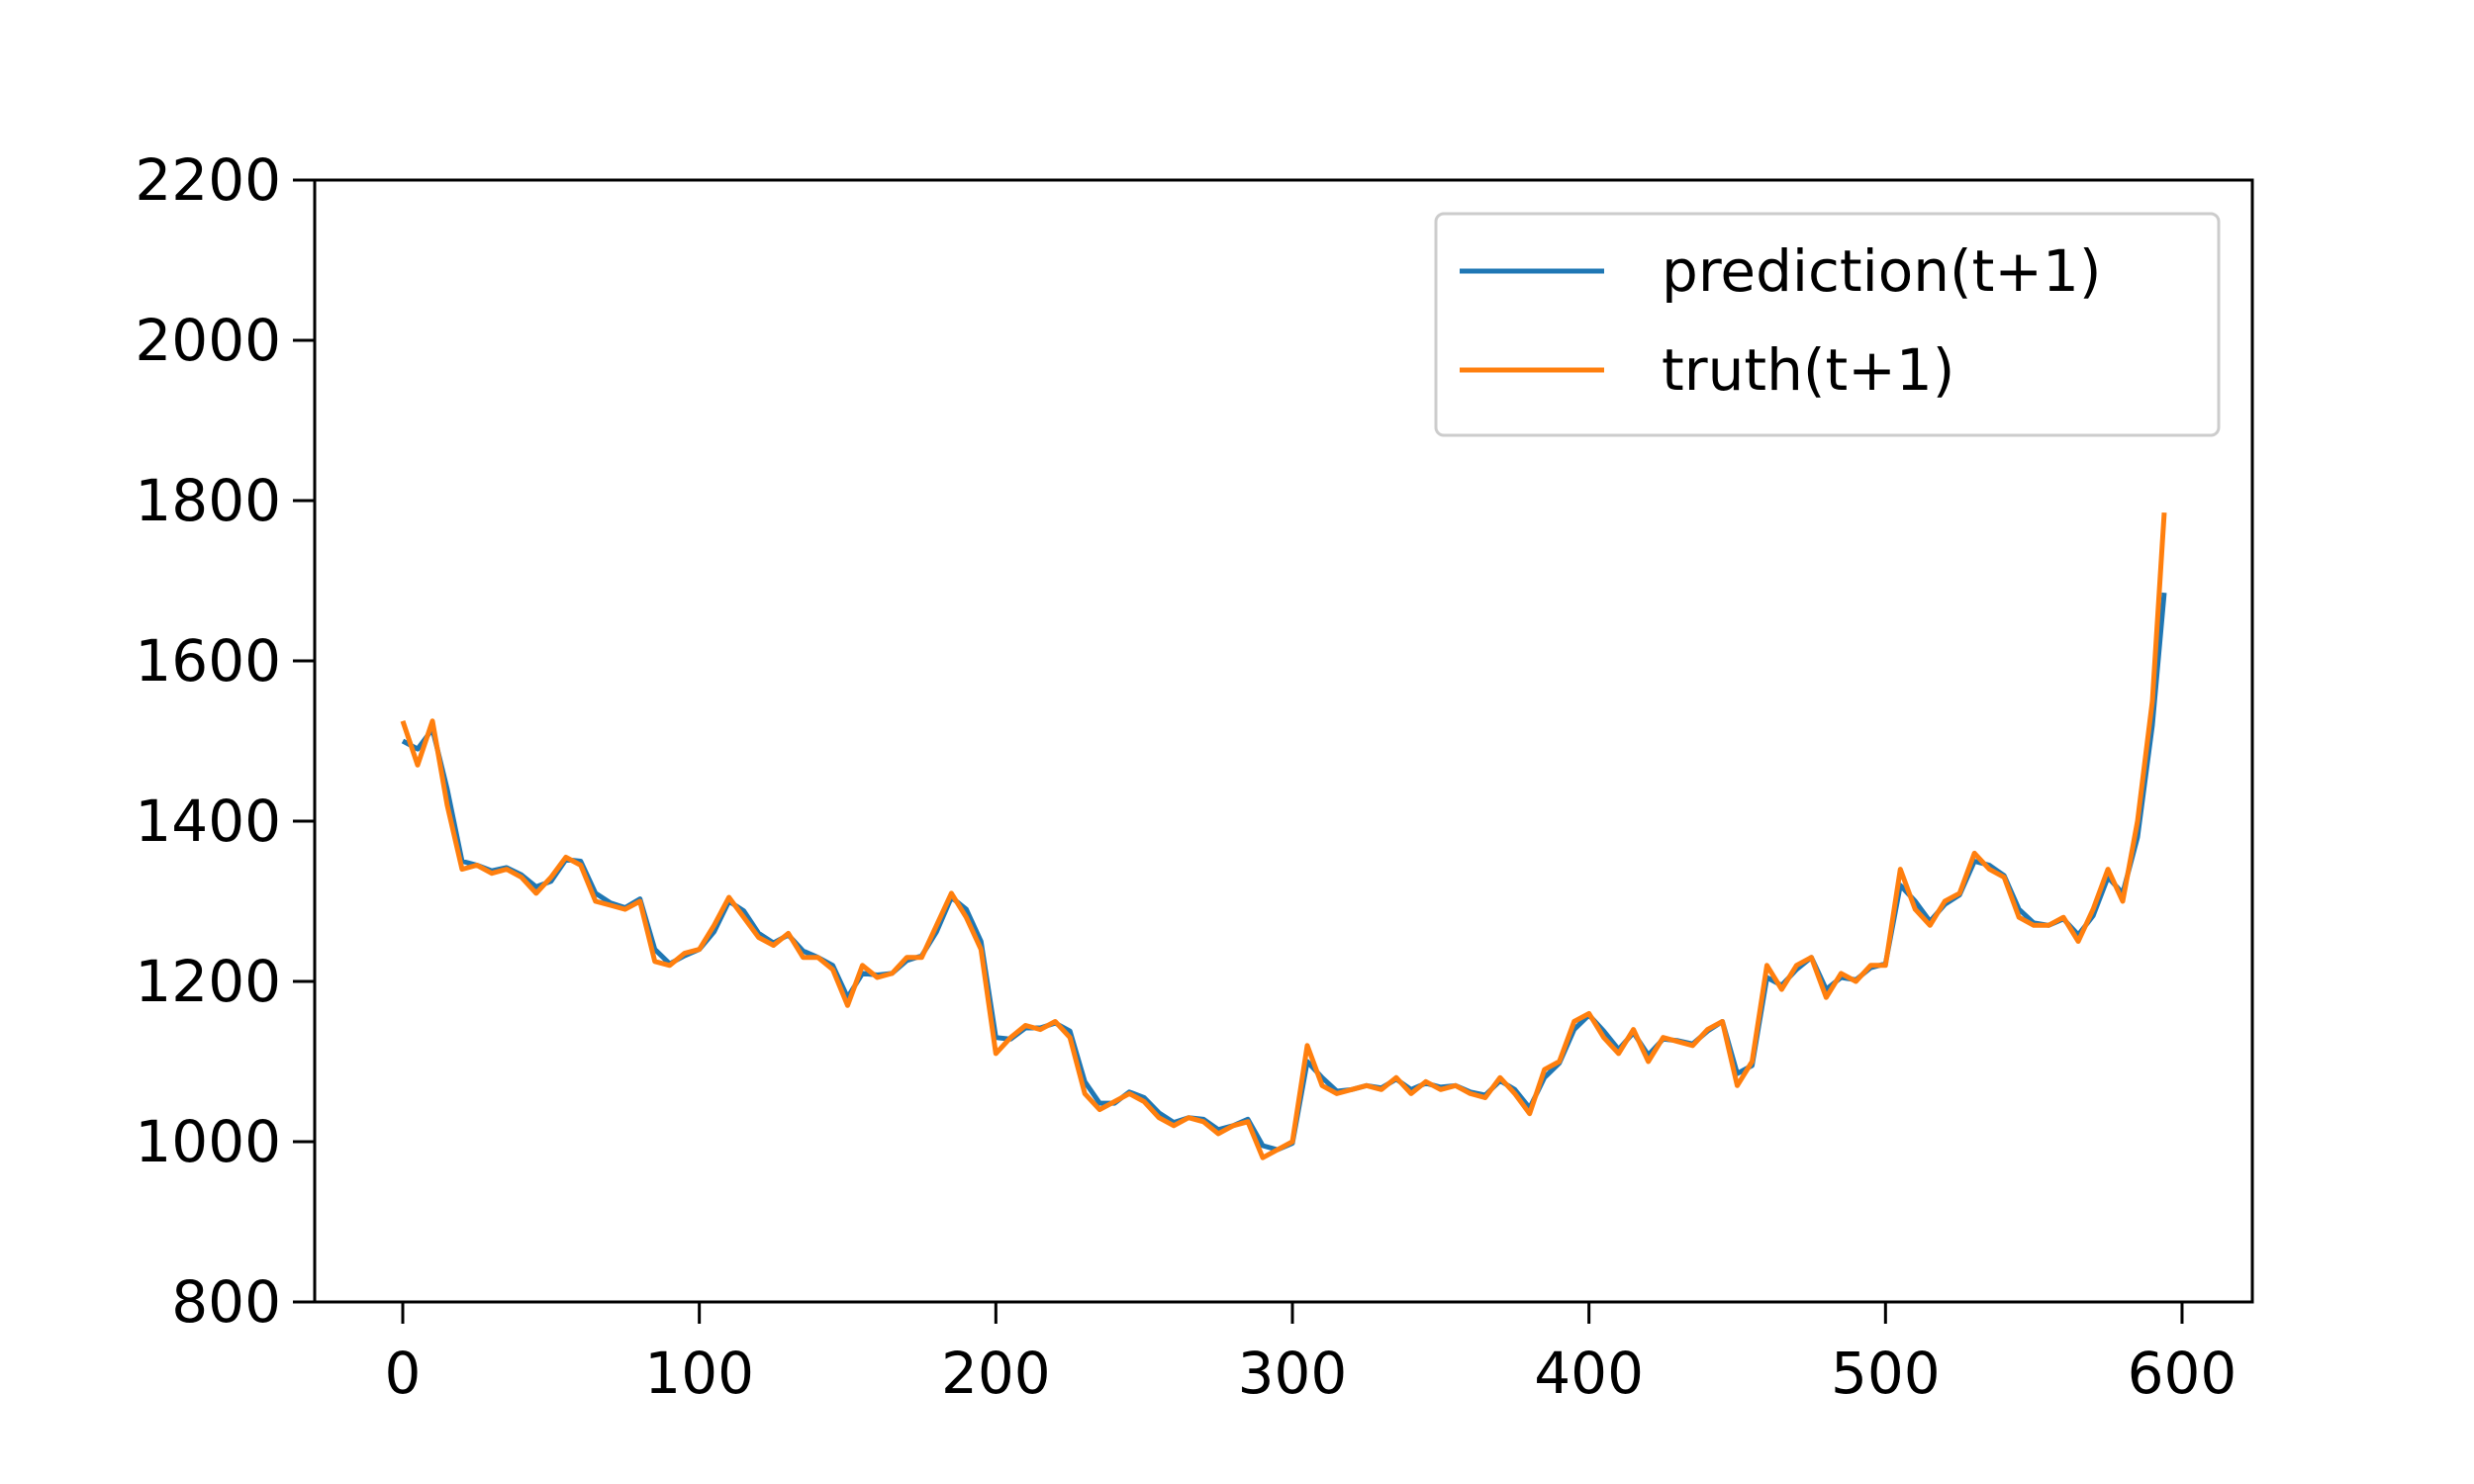 The width and height of the screenshot is (2474, 1484). What do you see at coordinates (996, 1373) in the screenshot?
I see `x-tick-label: 200` at bounding box center [996, 1373].